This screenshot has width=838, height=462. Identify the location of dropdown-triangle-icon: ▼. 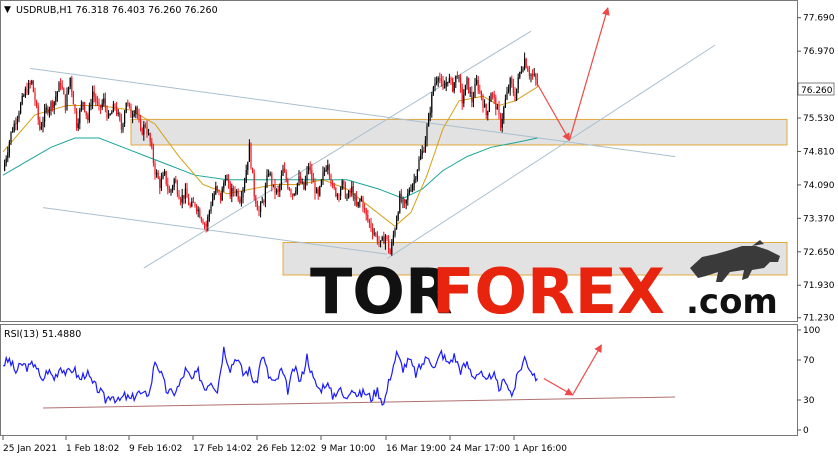
(7, 10).